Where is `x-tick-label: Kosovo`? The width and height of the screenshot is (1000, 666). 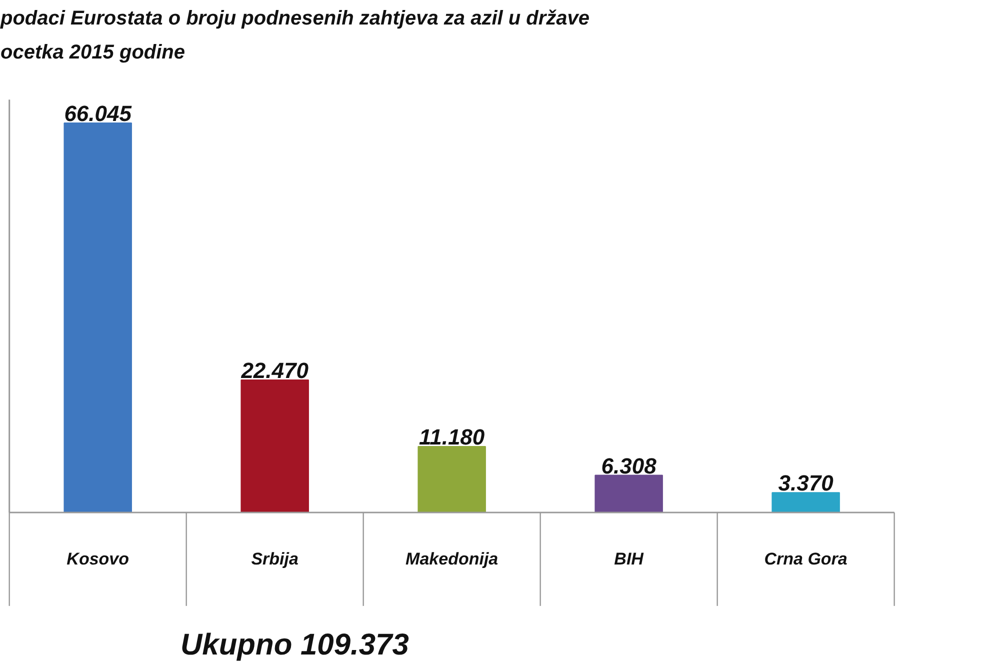 x-tick-label: Kosovo is located at coordinates (98, 559).